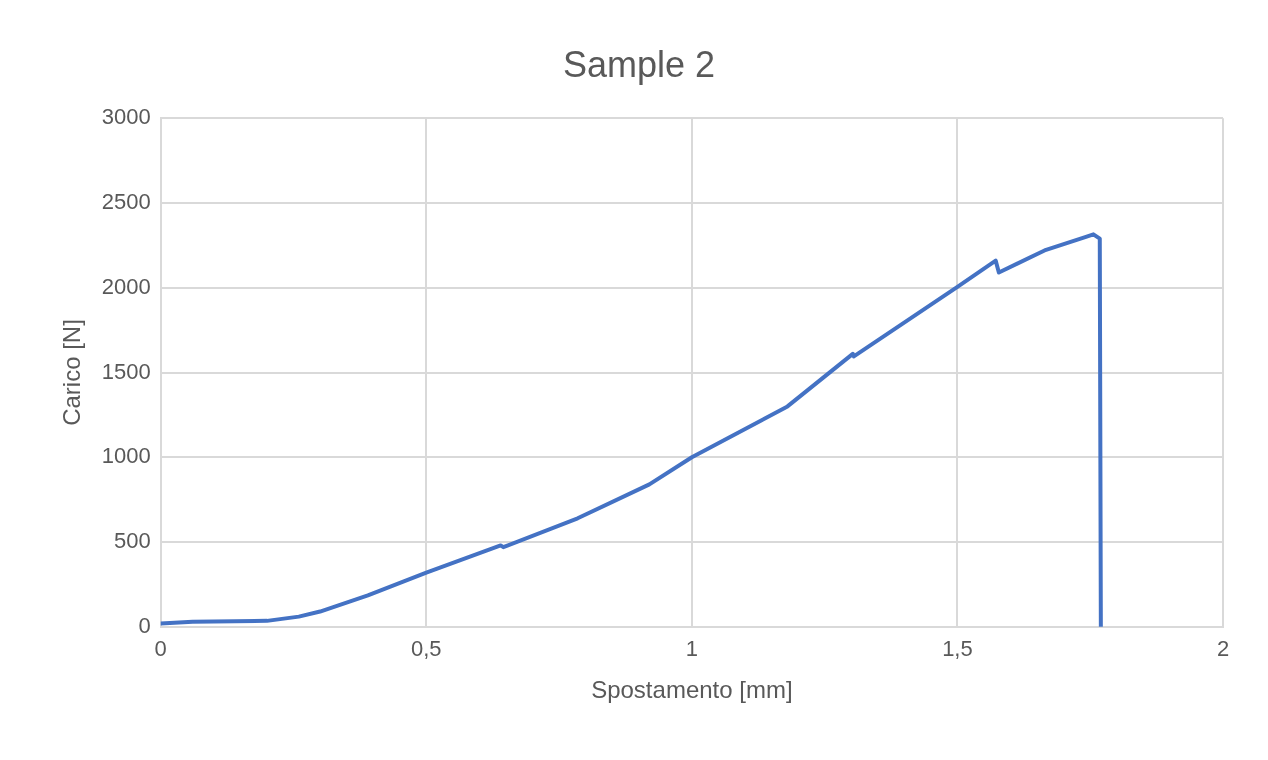 Image resolution: width=1268 pixels, height=760 pixels. What do you see at coordinates (144, 625) in the screenshot?
I see `y-tick-label: 0` at bounding box center [144, 625].